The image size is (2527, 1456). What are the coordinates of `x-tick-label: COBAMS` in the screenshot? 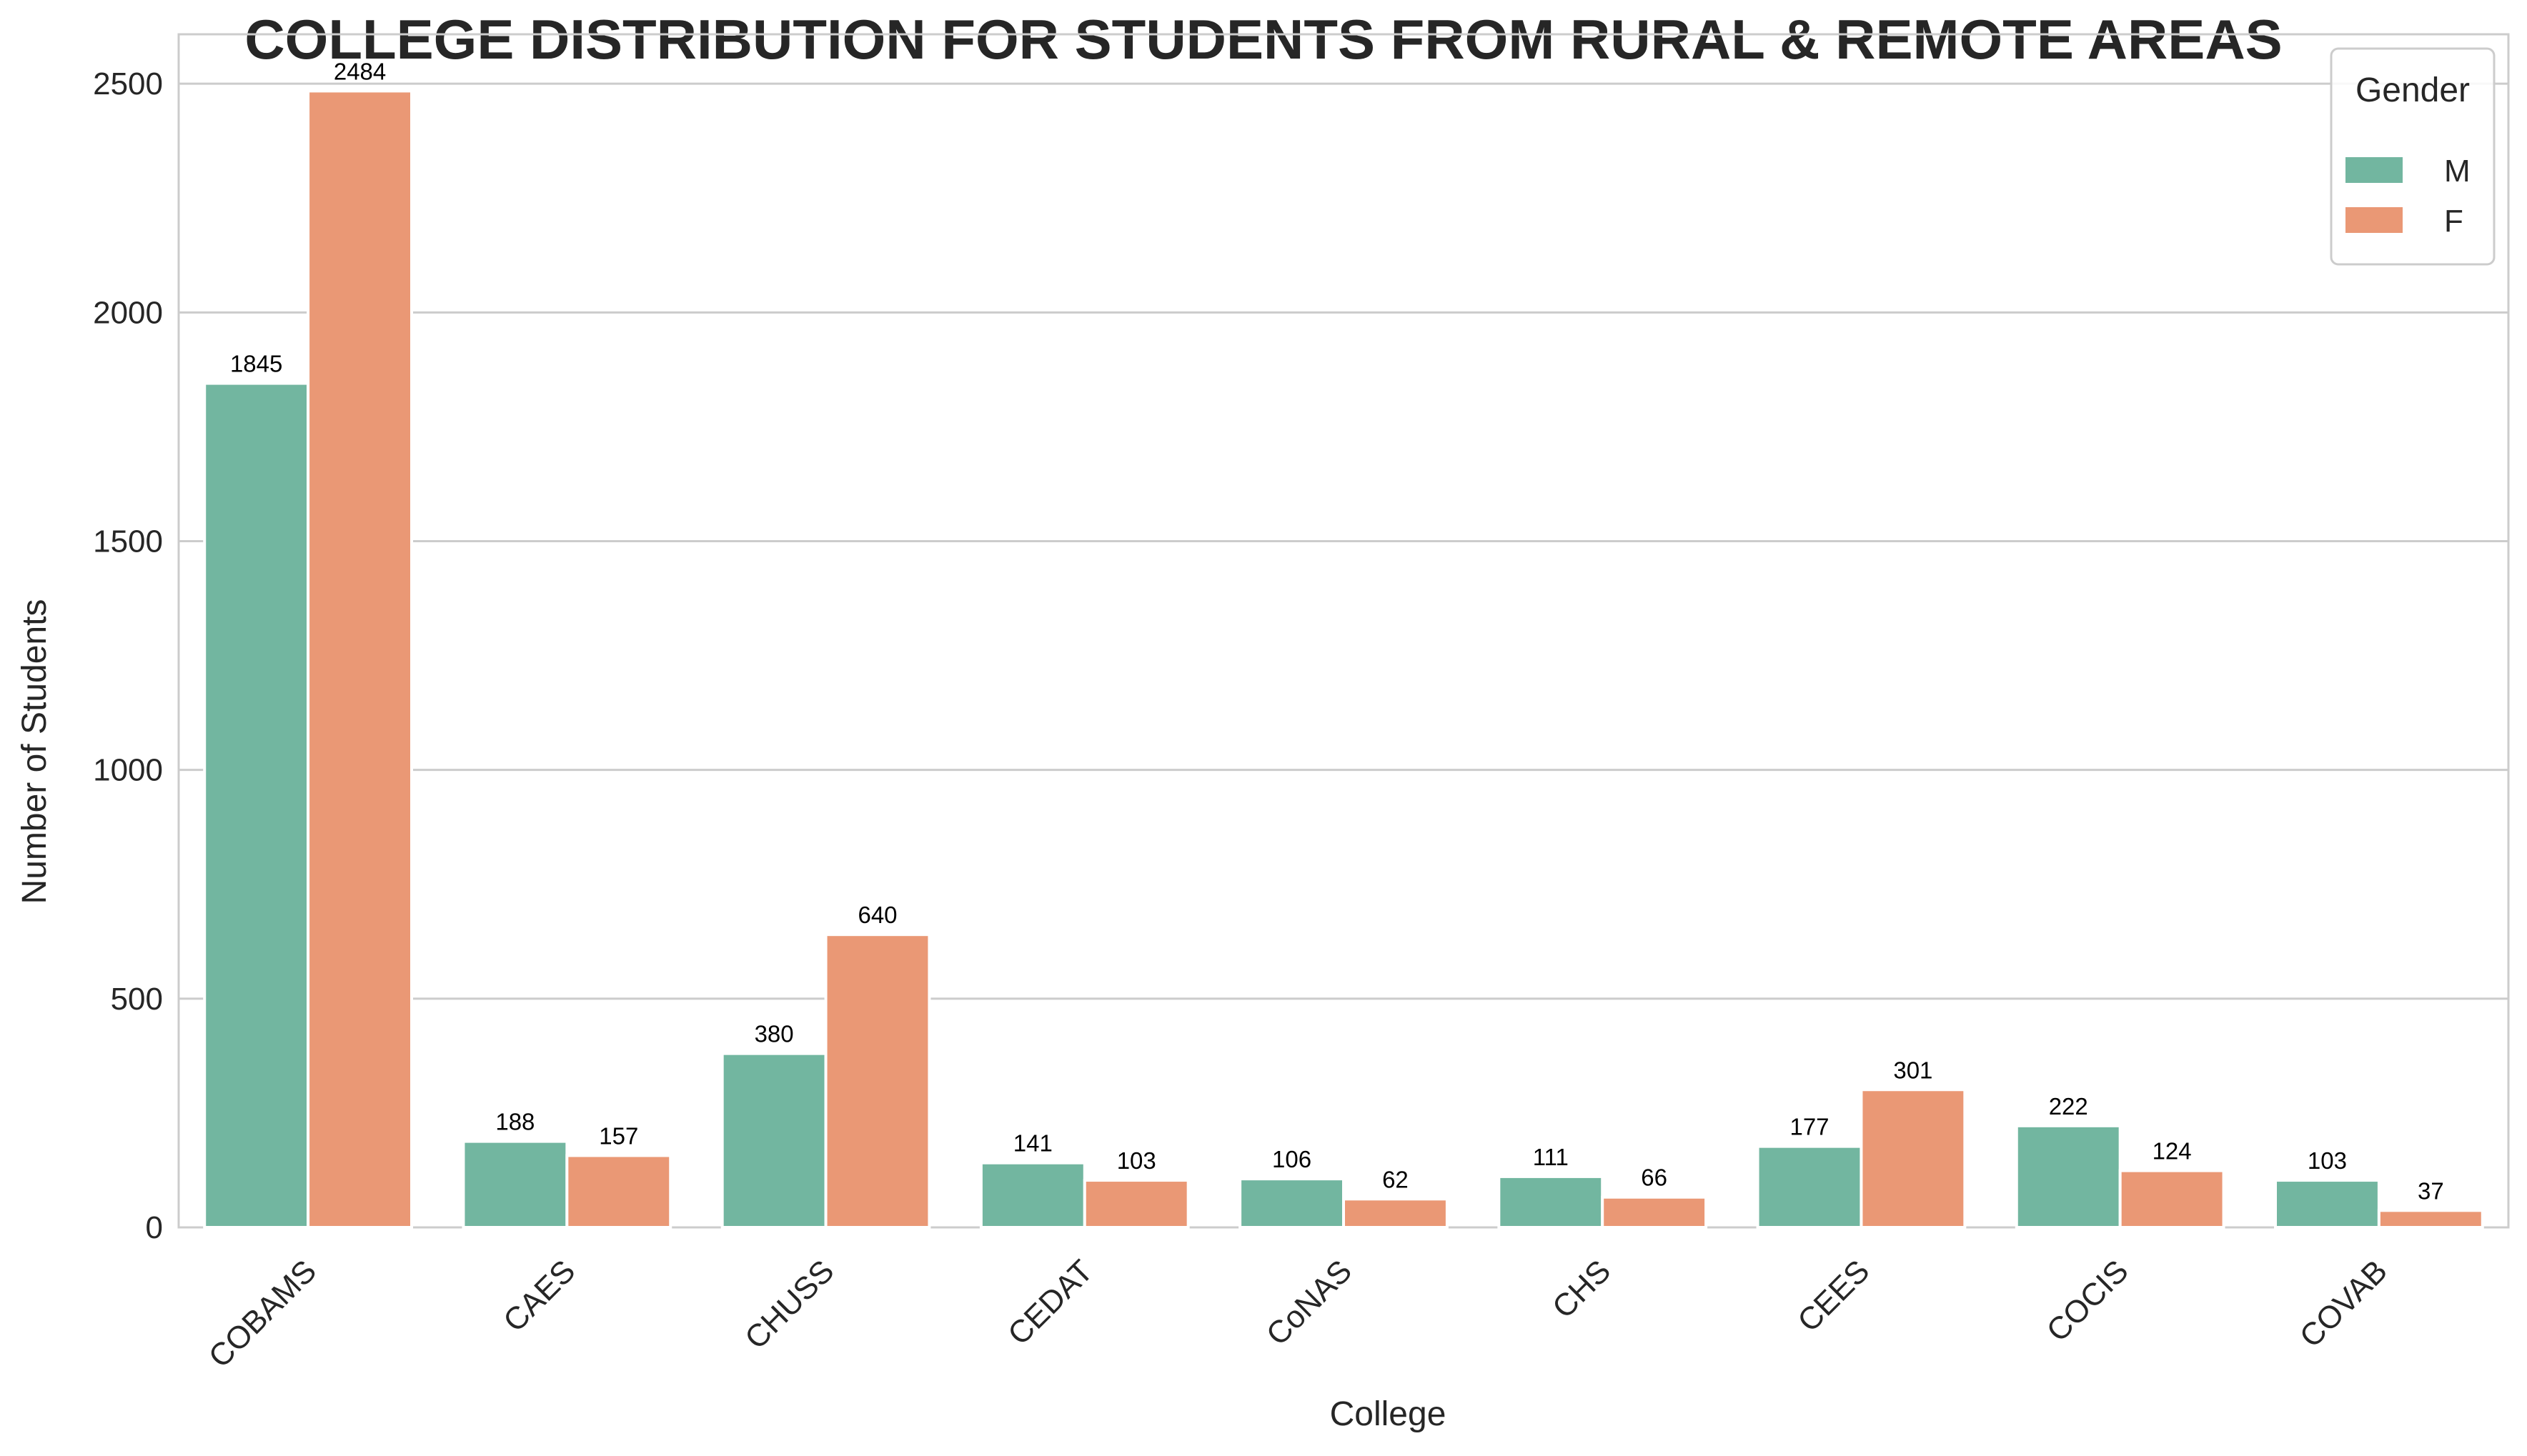 It's located at (262, 1313).